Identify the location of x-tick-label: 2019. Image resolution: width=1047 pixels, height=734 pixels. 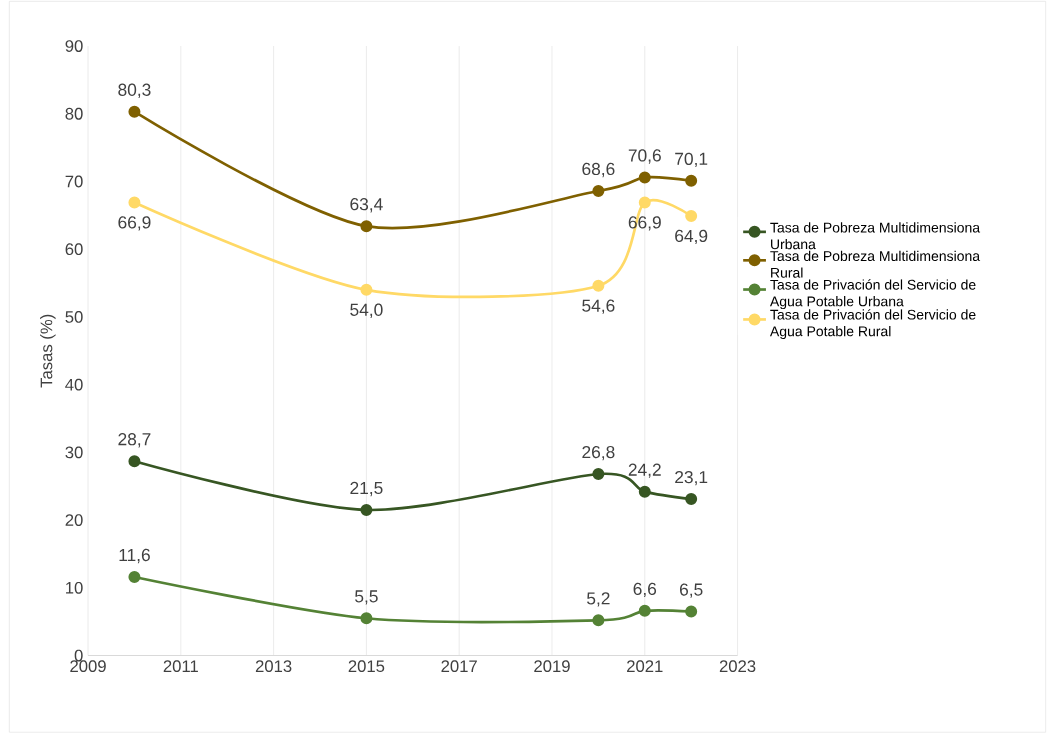
(552, 666).